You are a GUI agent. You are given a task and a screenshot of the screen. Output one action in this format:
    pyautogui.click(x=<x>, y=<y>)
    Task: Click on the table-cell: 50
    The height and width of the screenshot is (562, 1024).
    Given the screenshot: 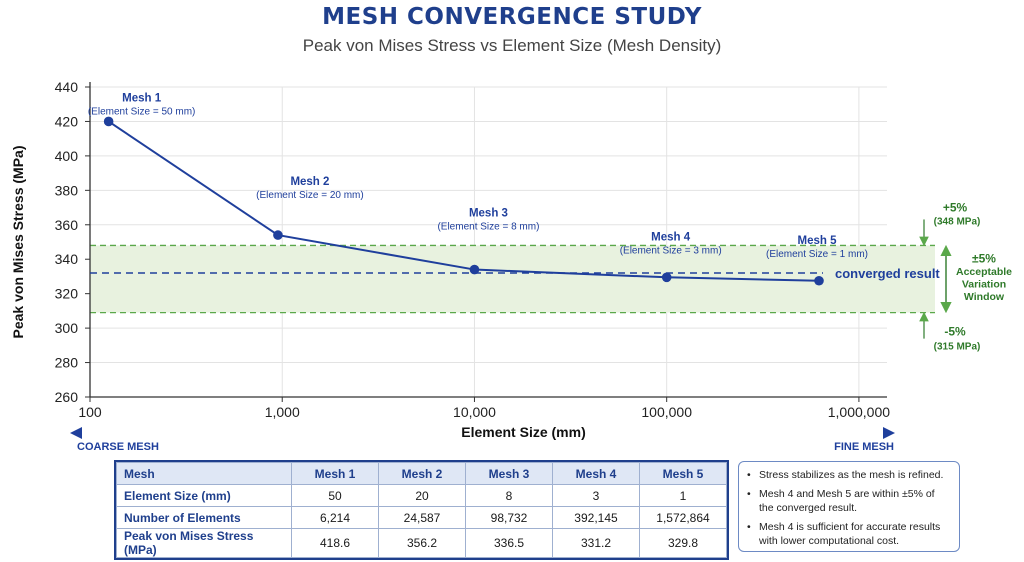 What is the action you would take?
    pyautogui.click(x=335, y=495)
    